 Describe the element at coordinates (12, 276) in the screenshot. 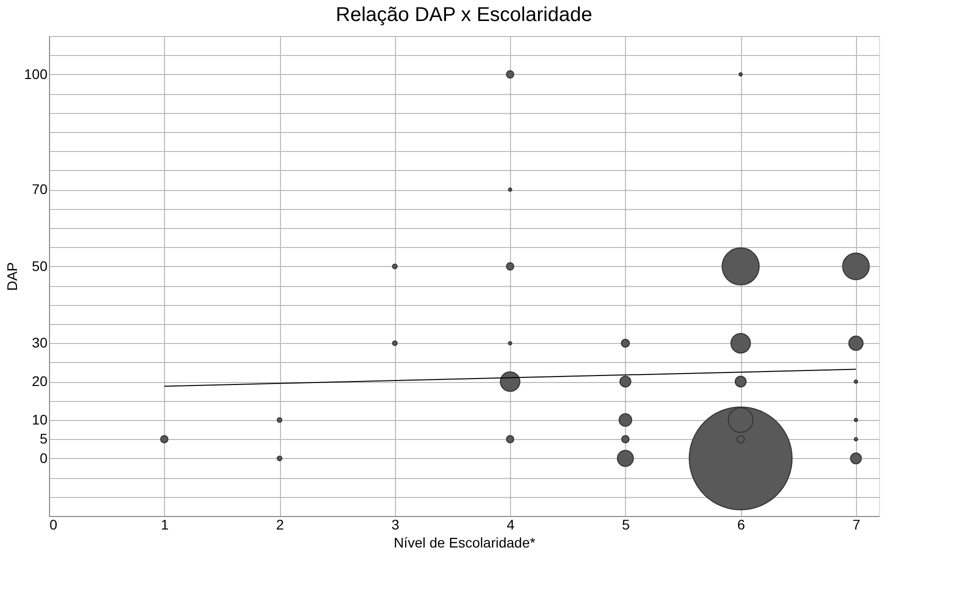

I see `y-axis-title: DAP` at that location.